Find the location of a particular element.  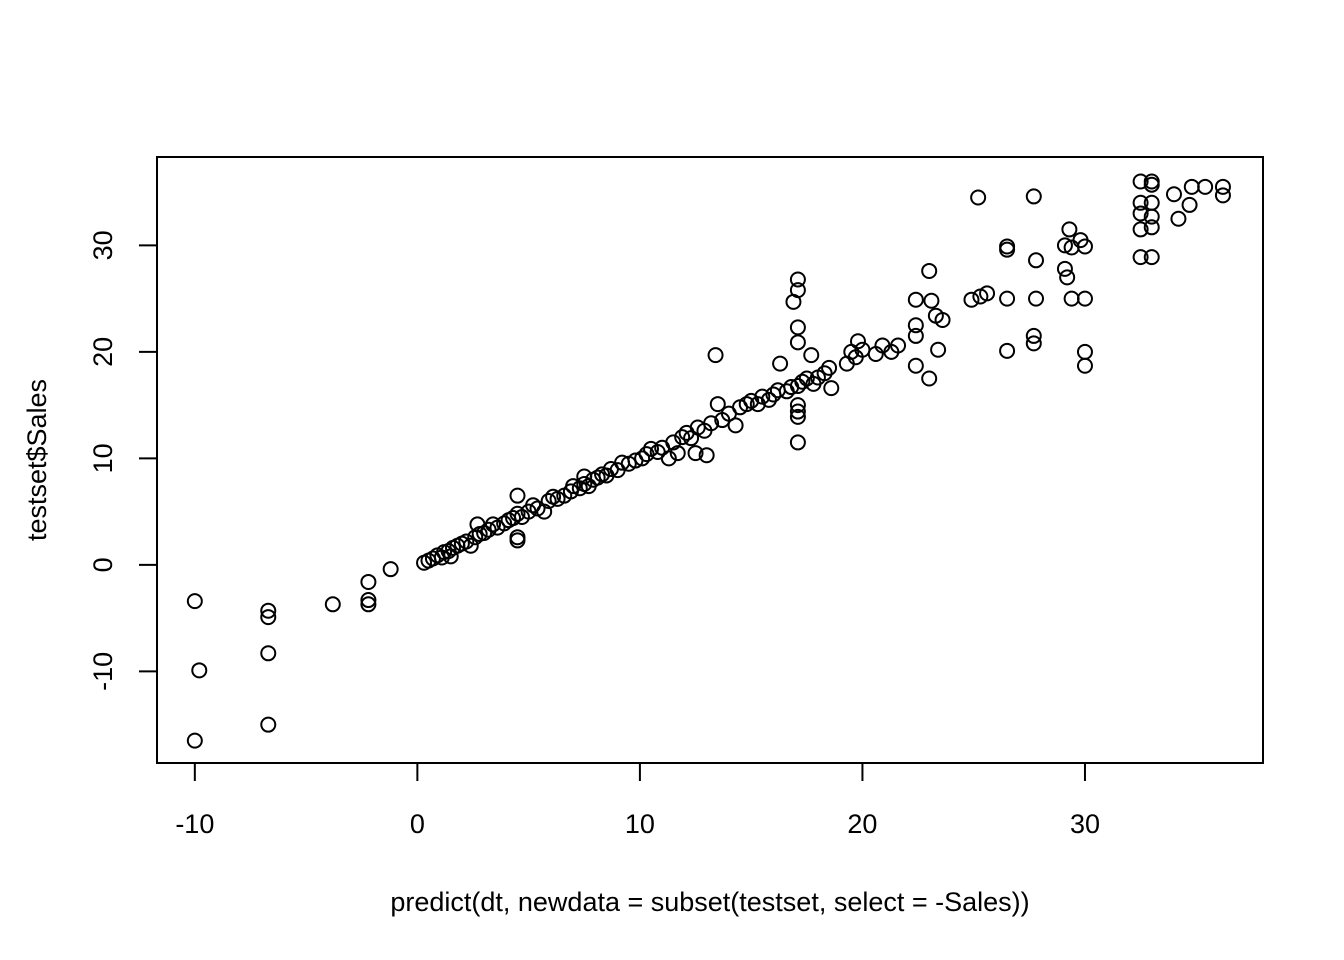

y-axis: -10 0 10 20 30 is located at coordinates (123, 460).